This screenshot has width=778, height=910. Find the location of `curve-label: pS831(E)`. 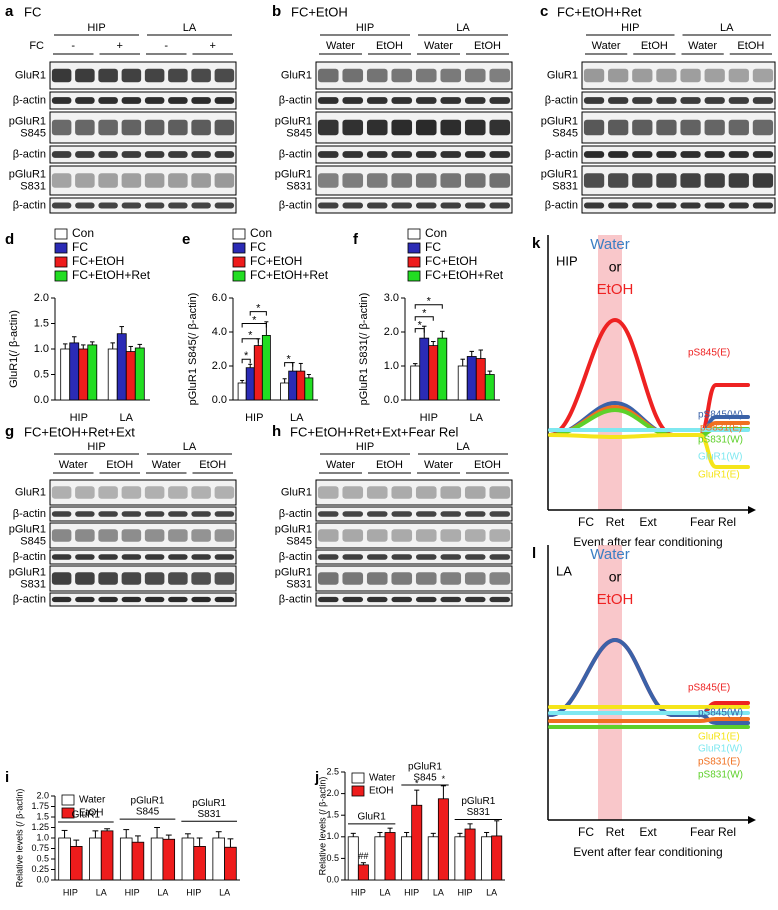

curve-label: pS831(E) is located at coordinates (719, 762).